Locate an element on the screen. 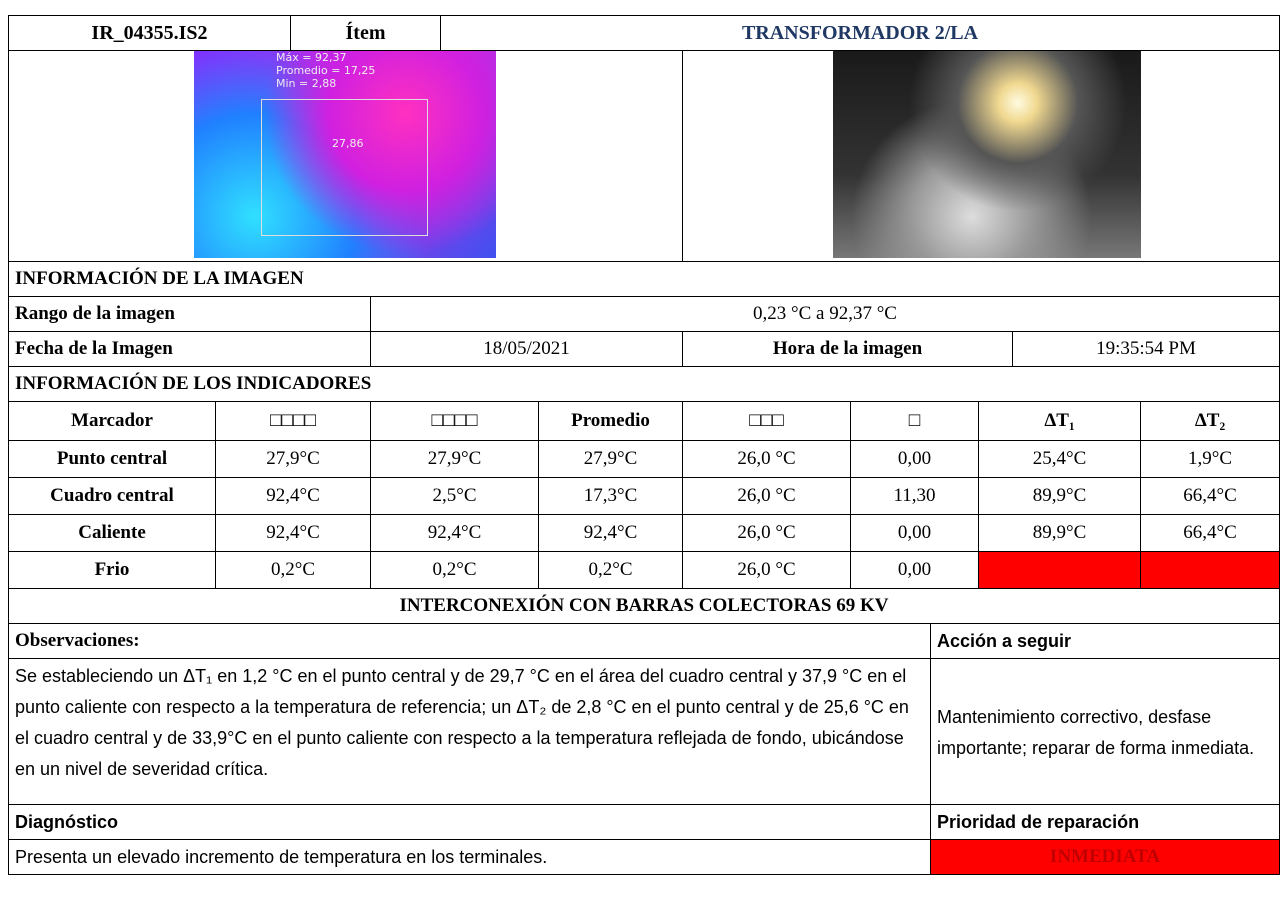 The image size is (1285, 909). measure-box is located at coordinates (344, 167).